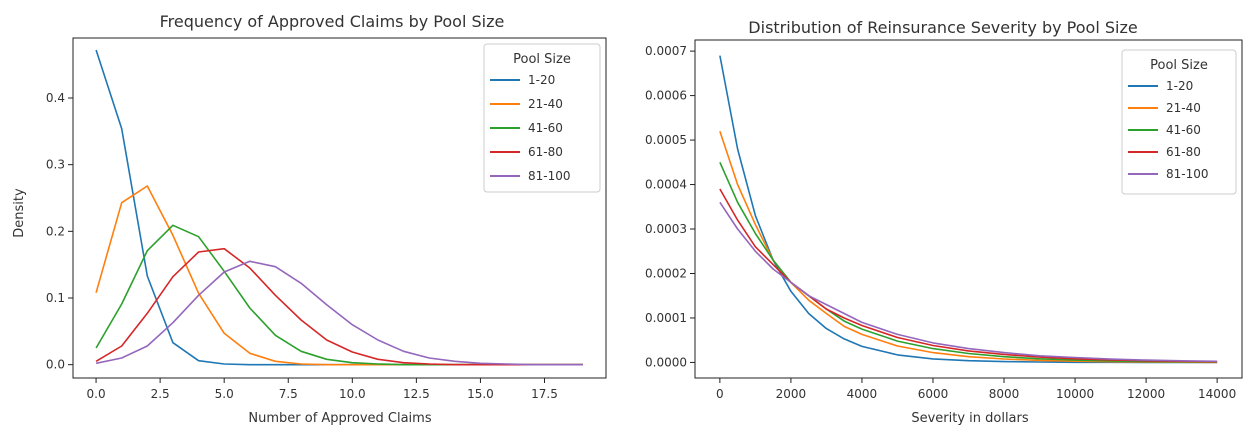  Describe the element at coordinates (352, 394) in the screenshot. I see `x-tick-label: 10.0` at that location.